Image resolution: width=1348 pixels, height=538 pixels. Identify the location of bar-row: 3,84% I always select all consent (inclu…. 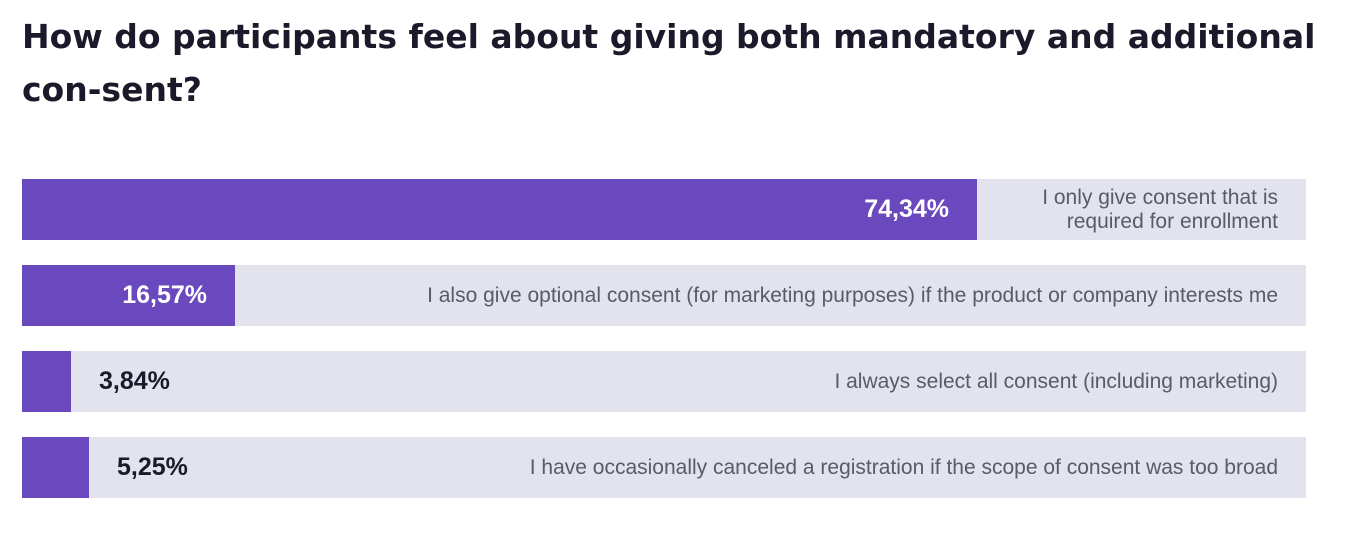
(664, 381).